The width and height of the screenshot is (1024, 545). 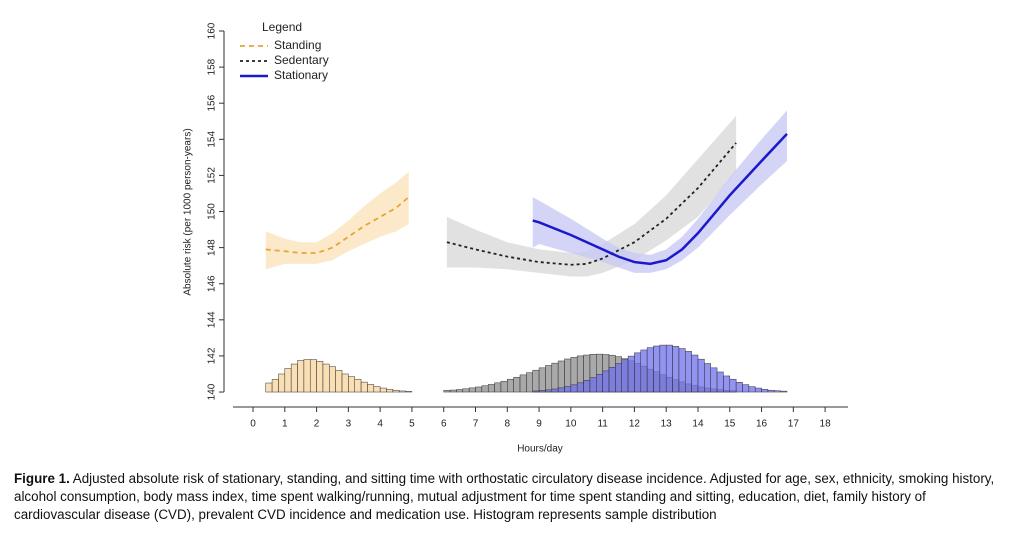 I want to click on y-tick-label: 148, so click(x=212, y=247).